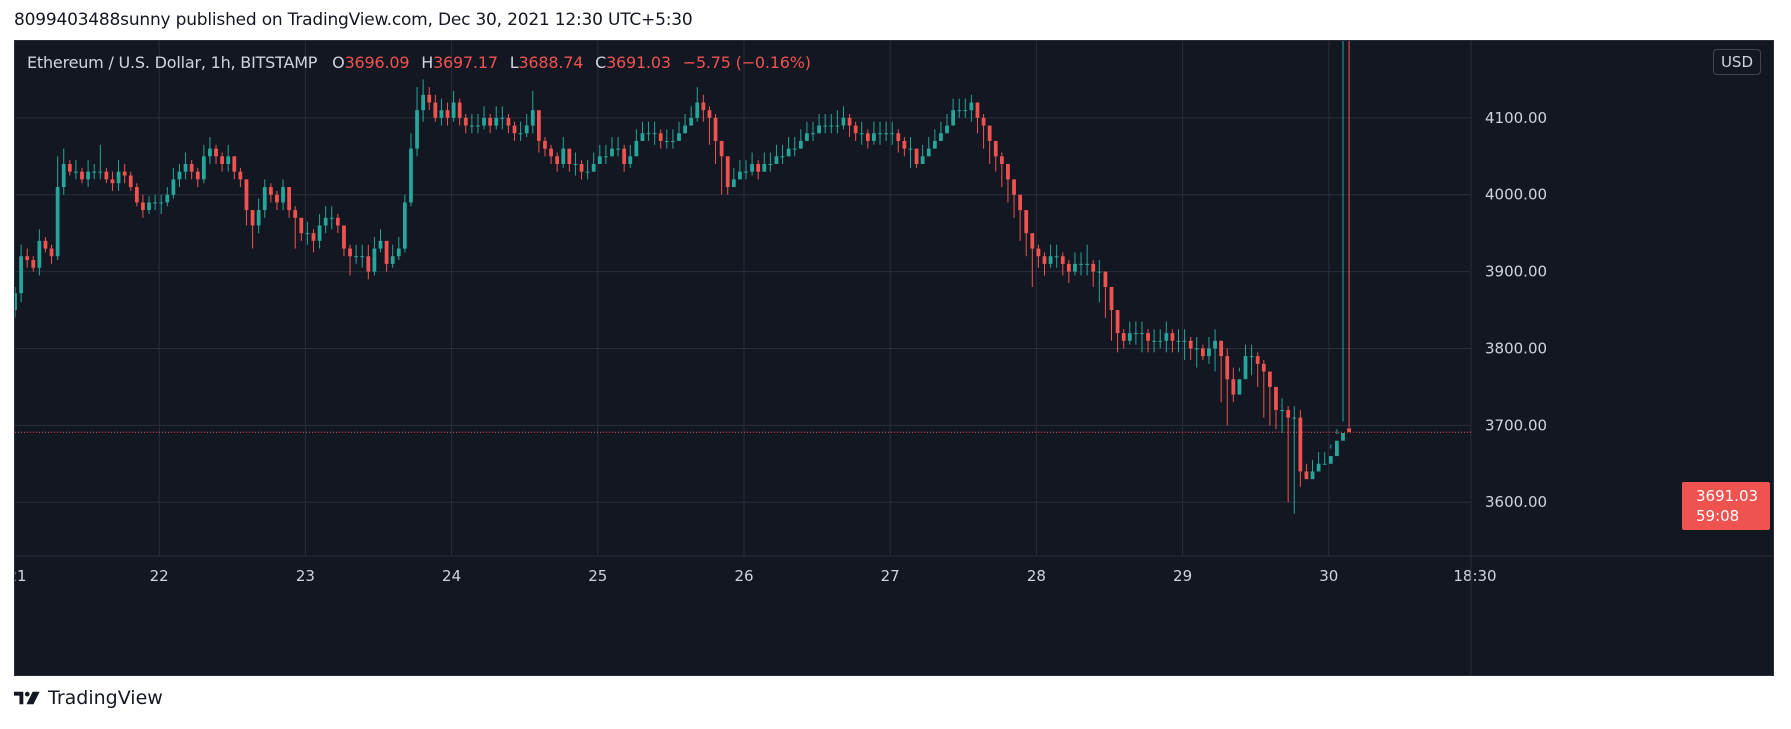 This screenshot has height=729, width=1791. I want to click on tradingview-logo: TradingView, so click(88, 698).